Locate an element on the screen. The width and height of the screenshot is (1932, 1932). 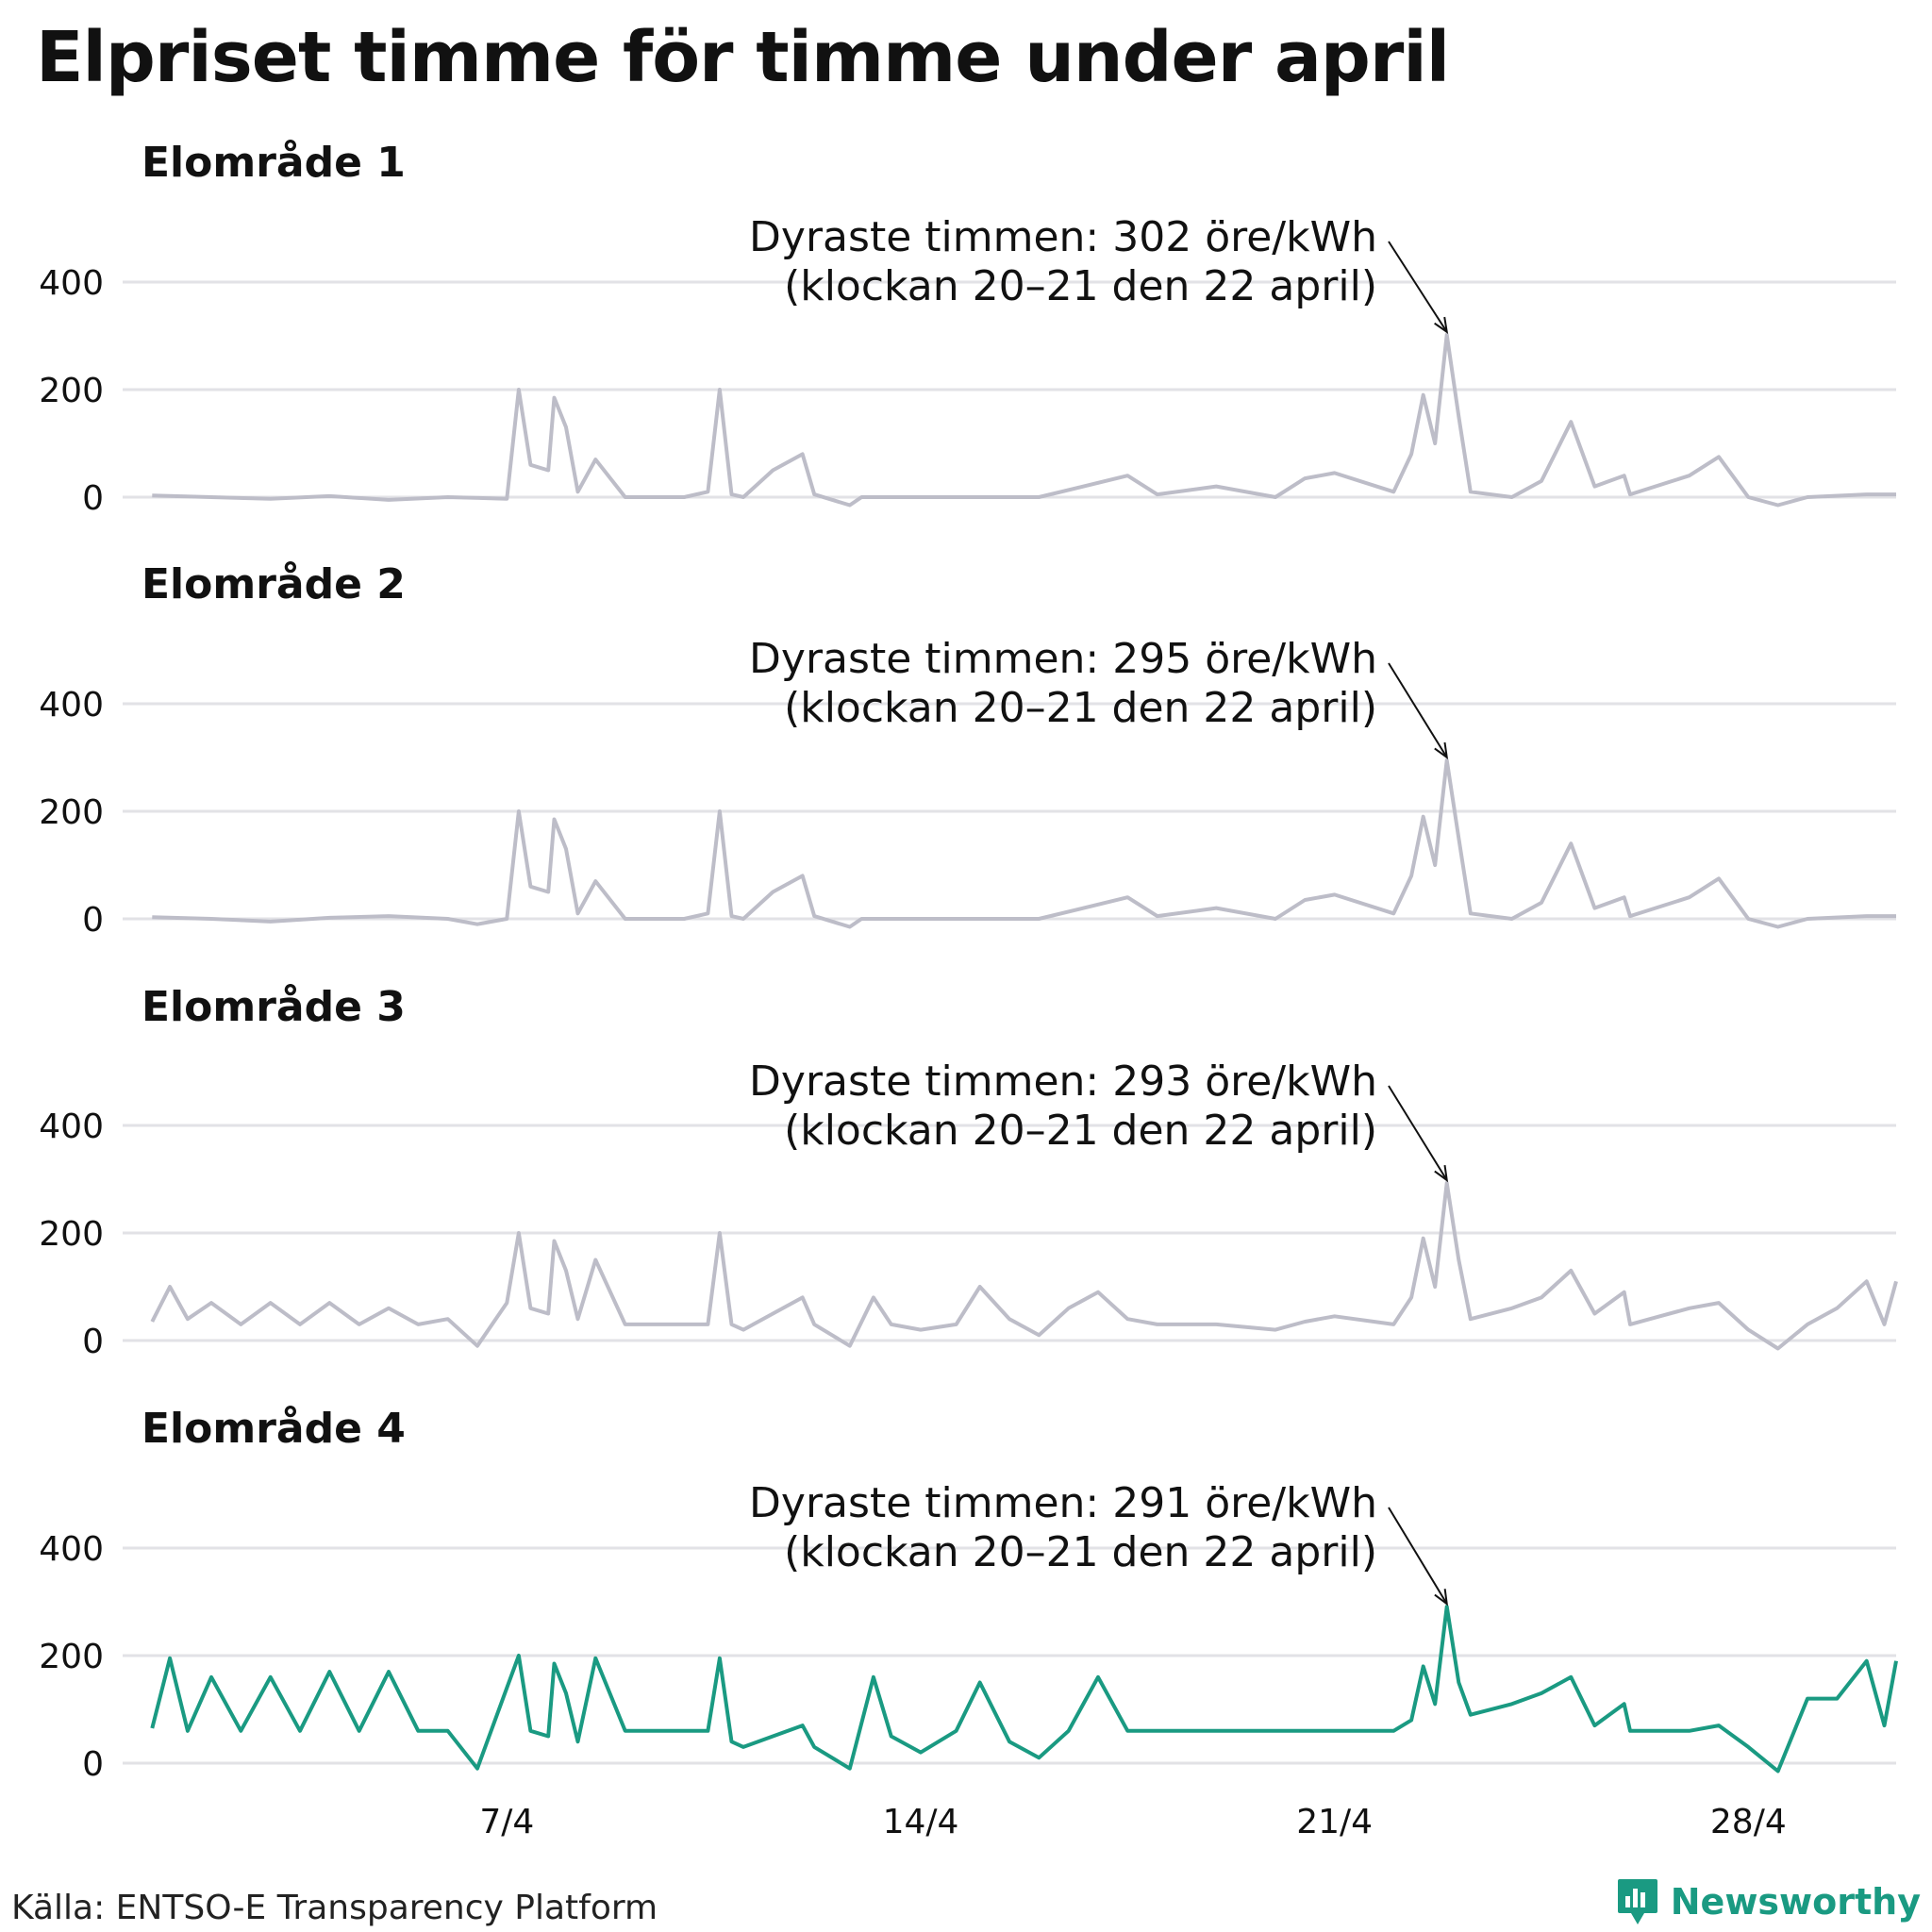
brand-logo: Newsworthy is located at coordinates (1768, 1902).